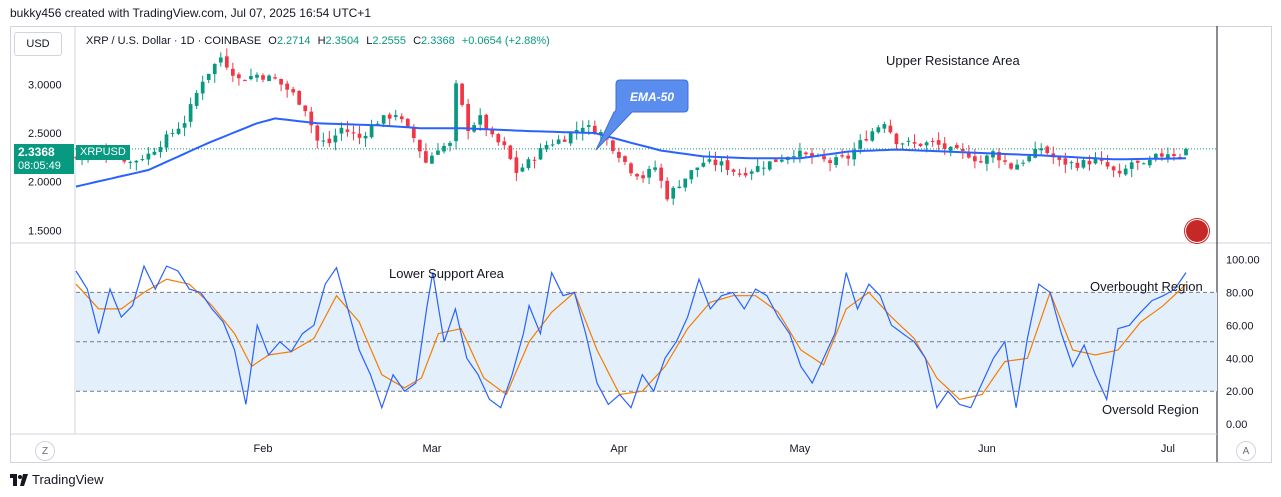 The image size is (1281, 497). I want to click on us-flag-icon, so click(1197, 231).